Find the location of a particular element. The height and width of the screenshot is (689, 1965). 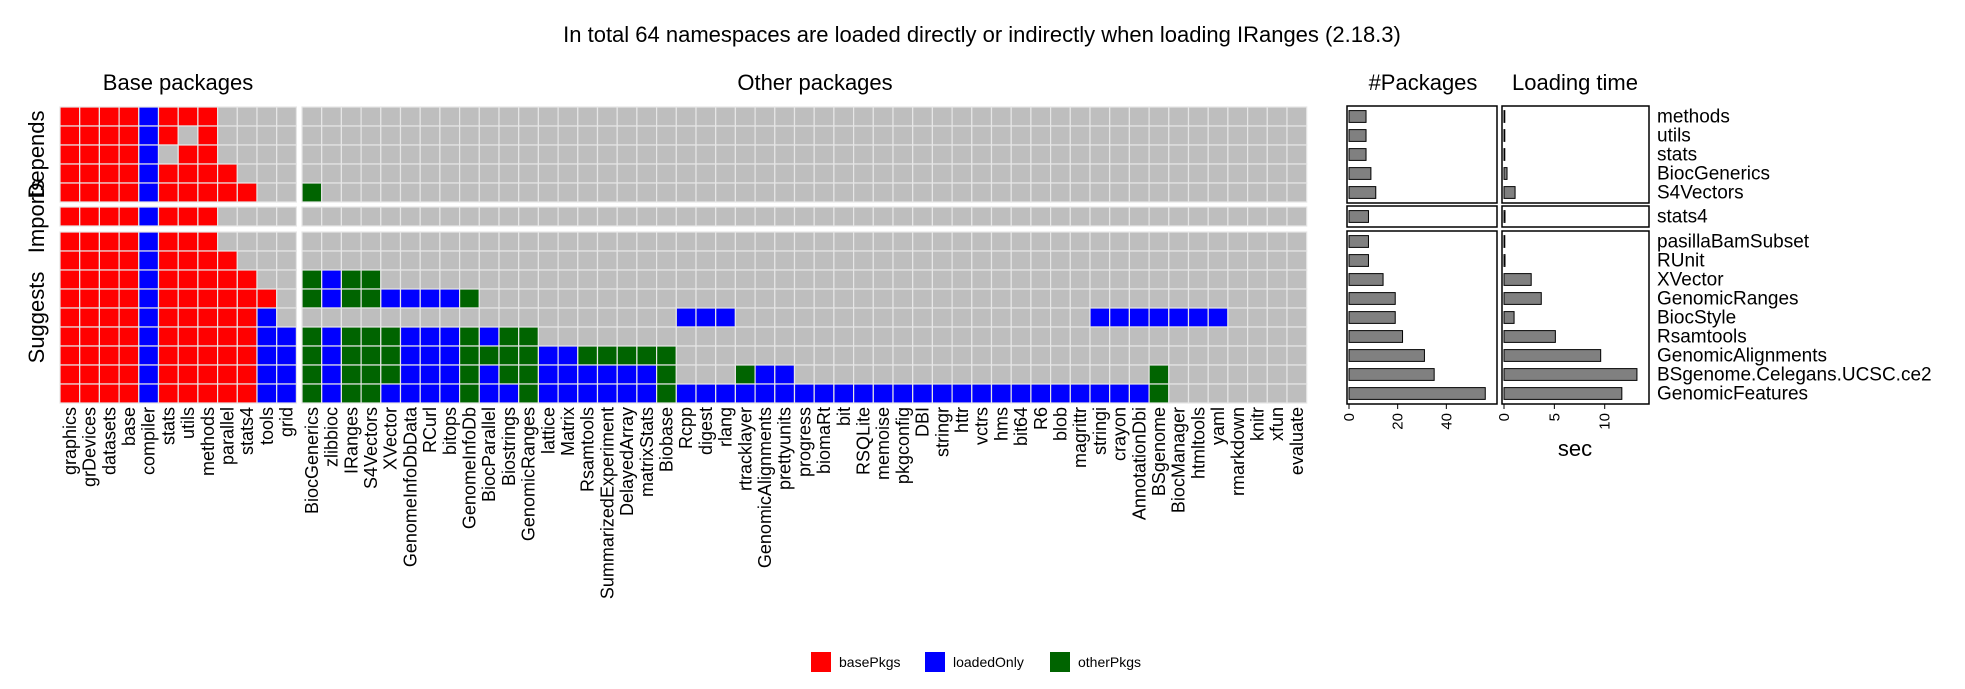

other-column-label: evaluate is located at coordinates (1297, 441).